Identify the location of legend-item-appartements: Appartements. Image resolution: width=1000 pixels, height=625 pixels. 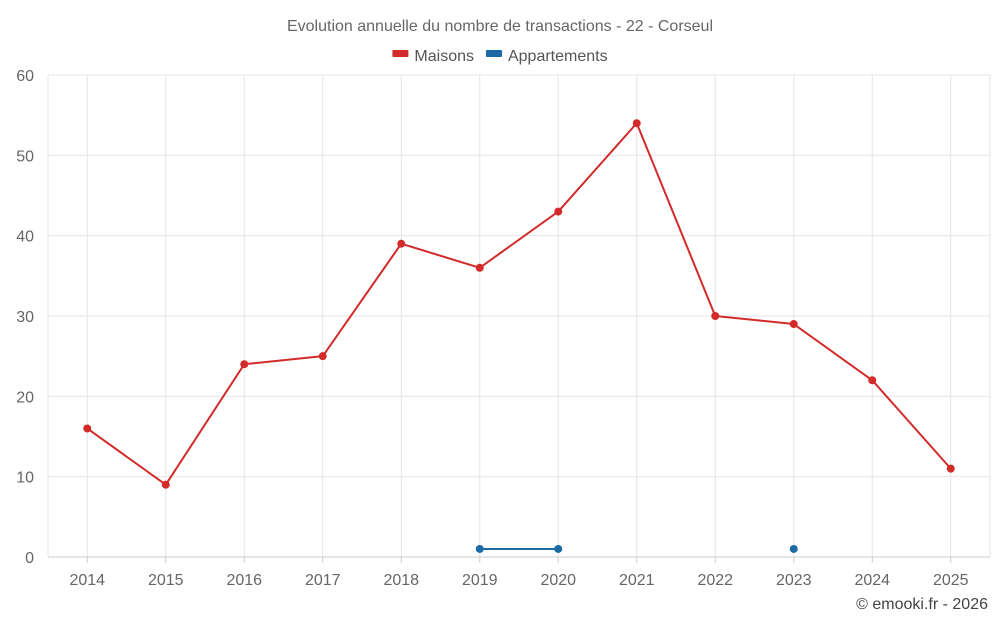
(546, 56).